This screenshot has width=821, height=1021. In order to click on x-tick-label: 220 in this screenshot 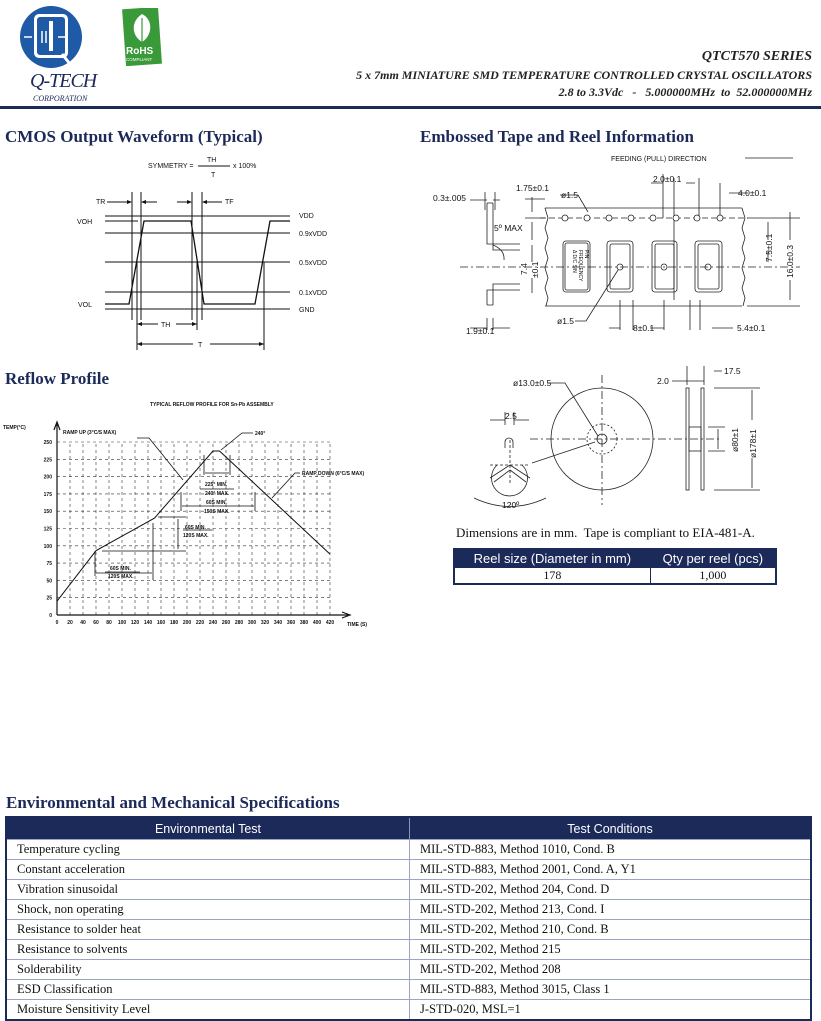, I will do `click(200, 623)`.